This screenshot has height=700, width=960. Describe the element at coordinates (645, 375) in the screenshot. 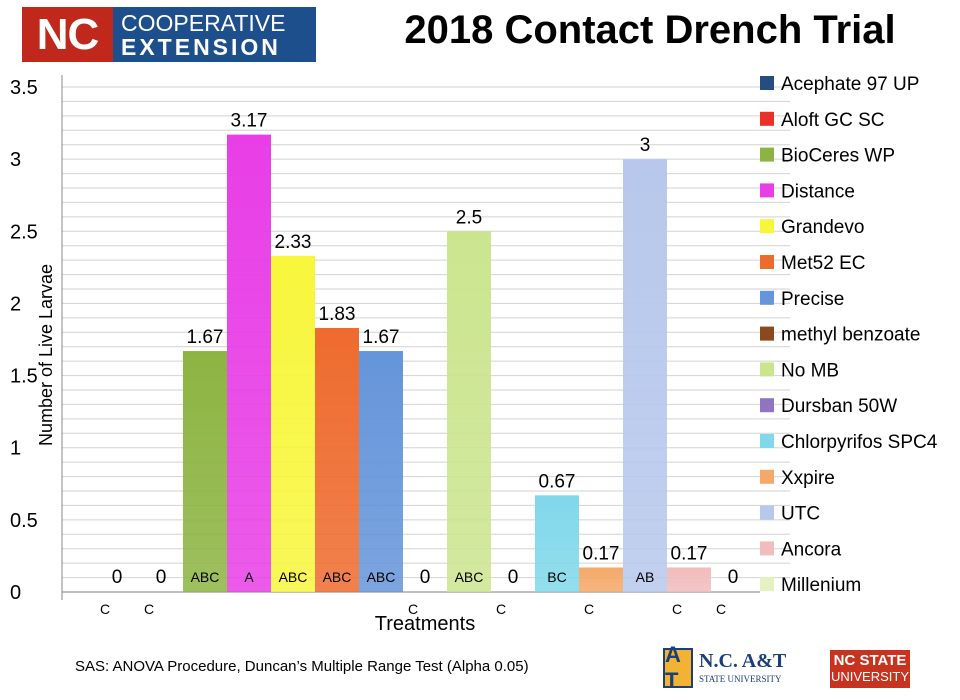

I see `bar-utc` at that location.